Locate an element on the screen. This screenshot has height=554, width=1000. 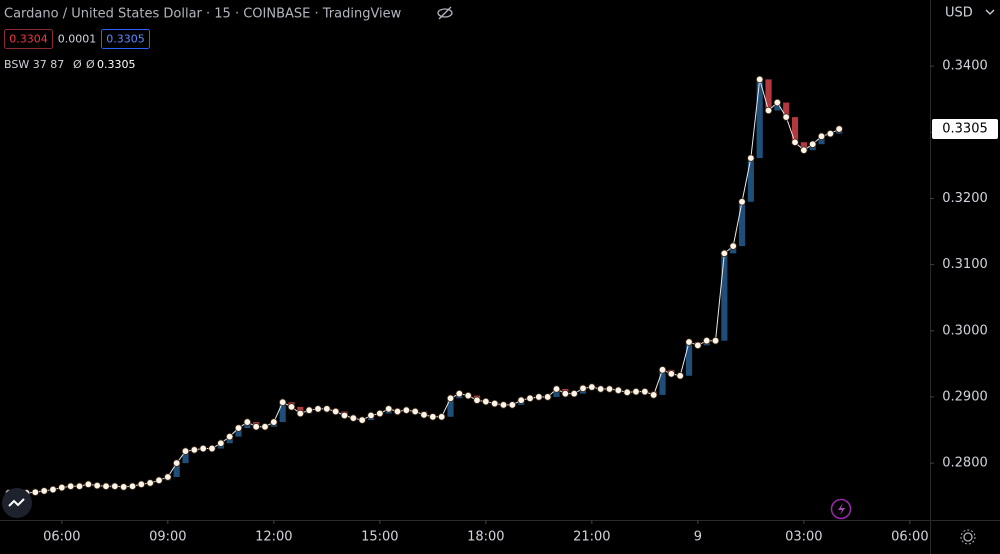
y-tick-label: 0.3200 is located at coordinates (965, 198).